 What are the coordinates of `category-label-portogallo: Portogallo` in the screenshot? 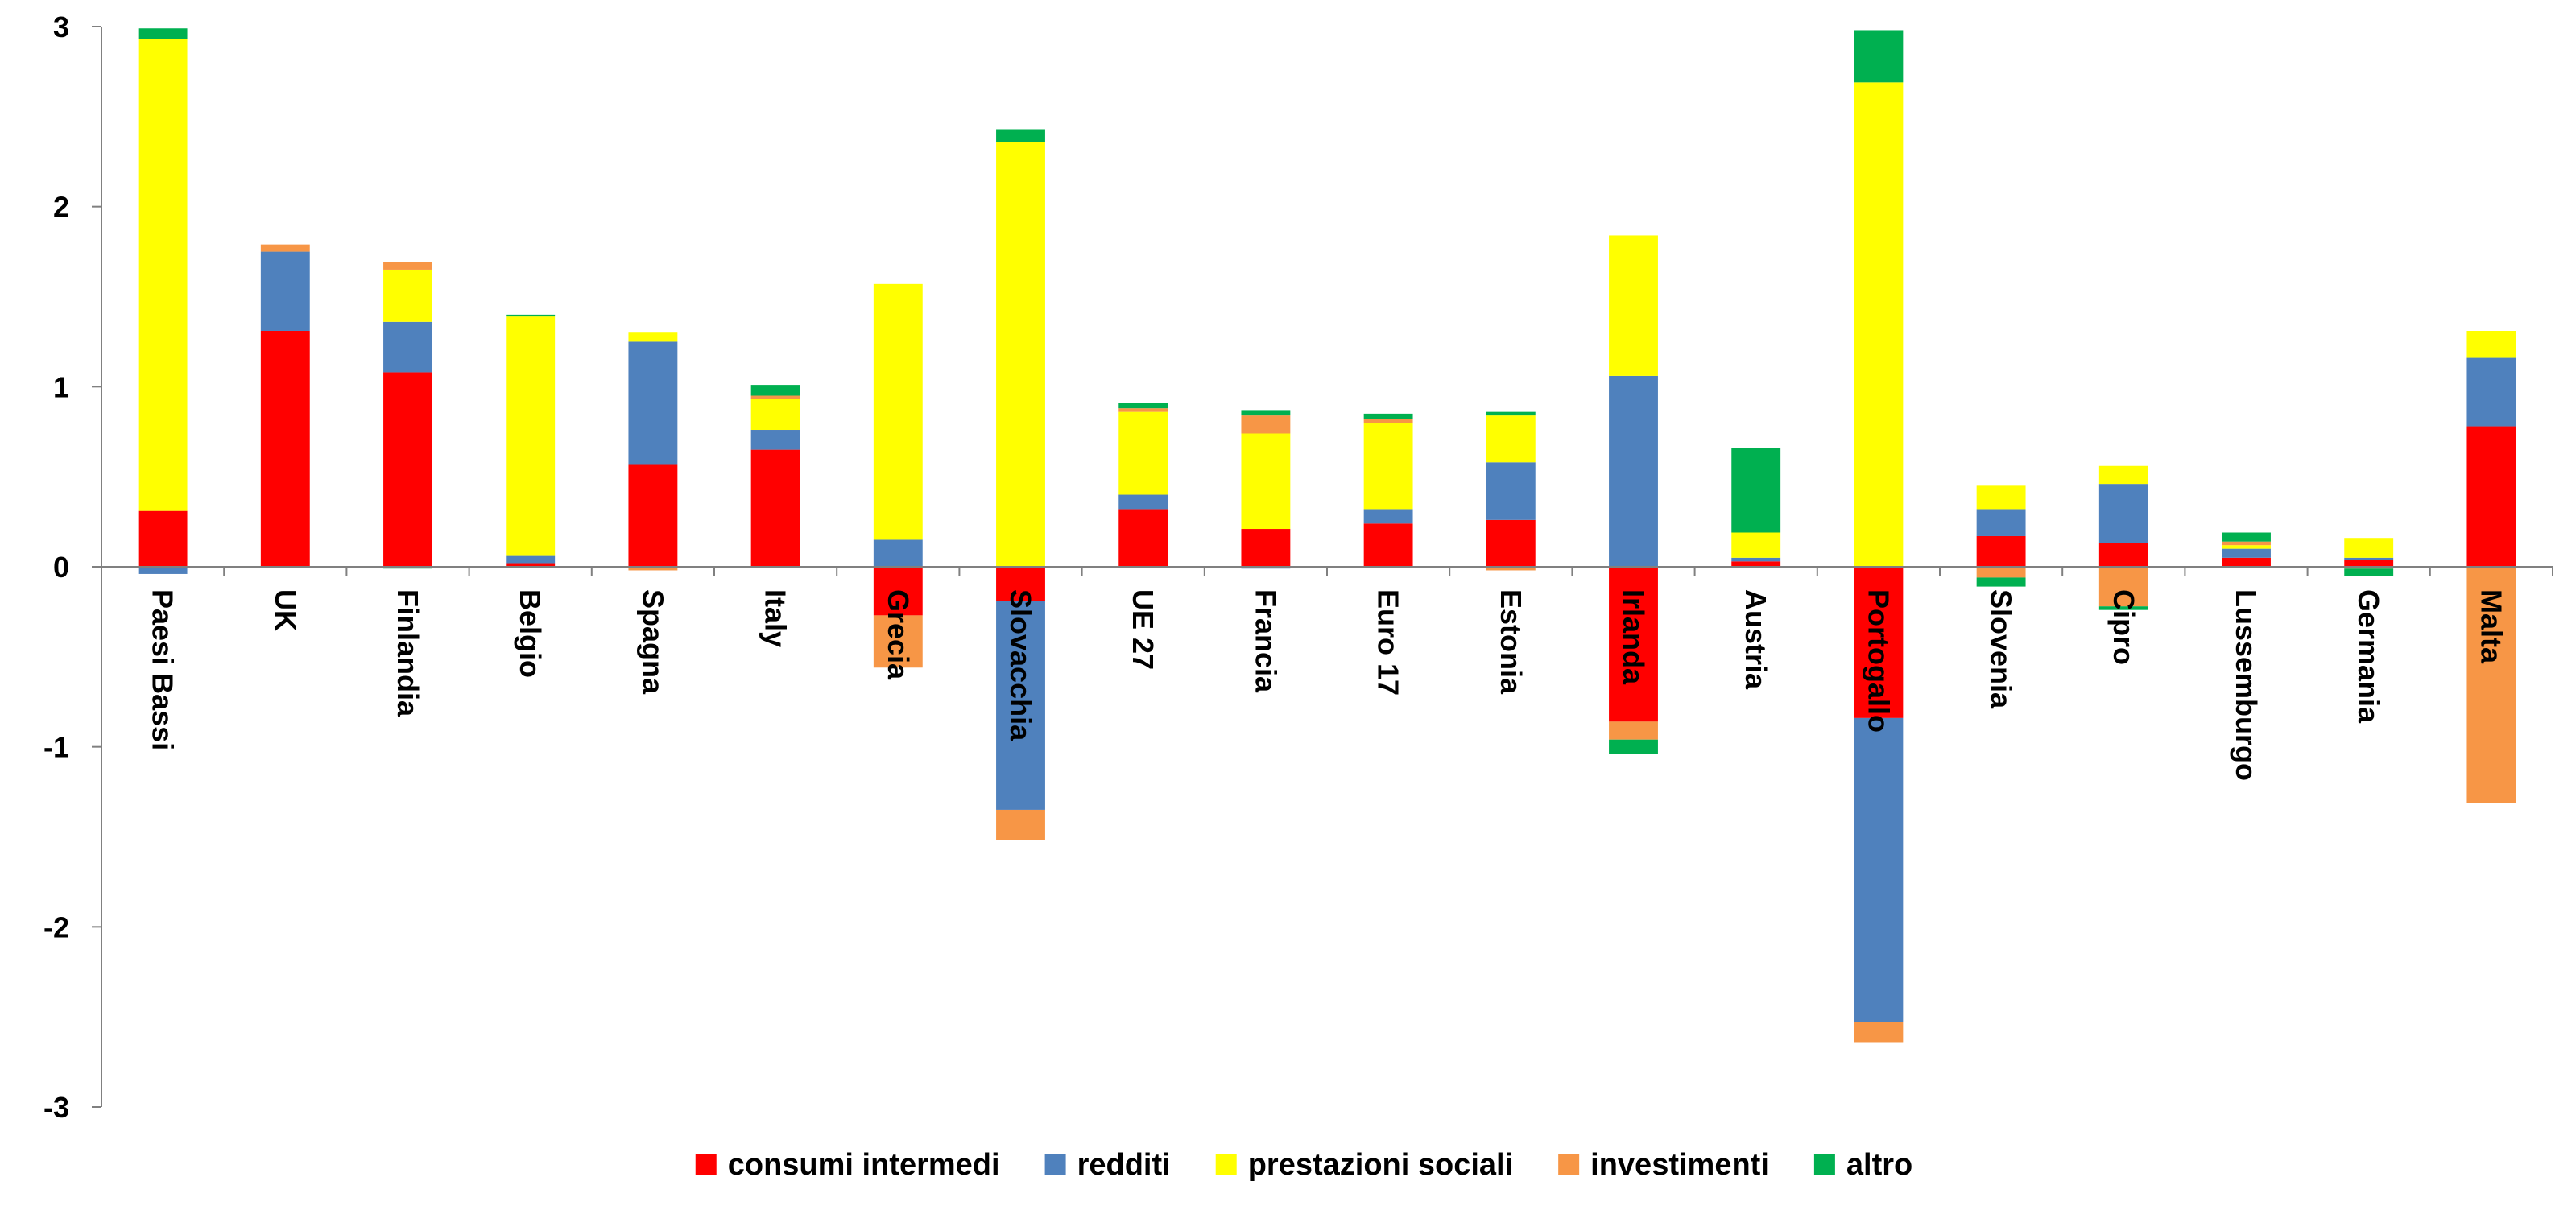 It's located at (1879, 661).